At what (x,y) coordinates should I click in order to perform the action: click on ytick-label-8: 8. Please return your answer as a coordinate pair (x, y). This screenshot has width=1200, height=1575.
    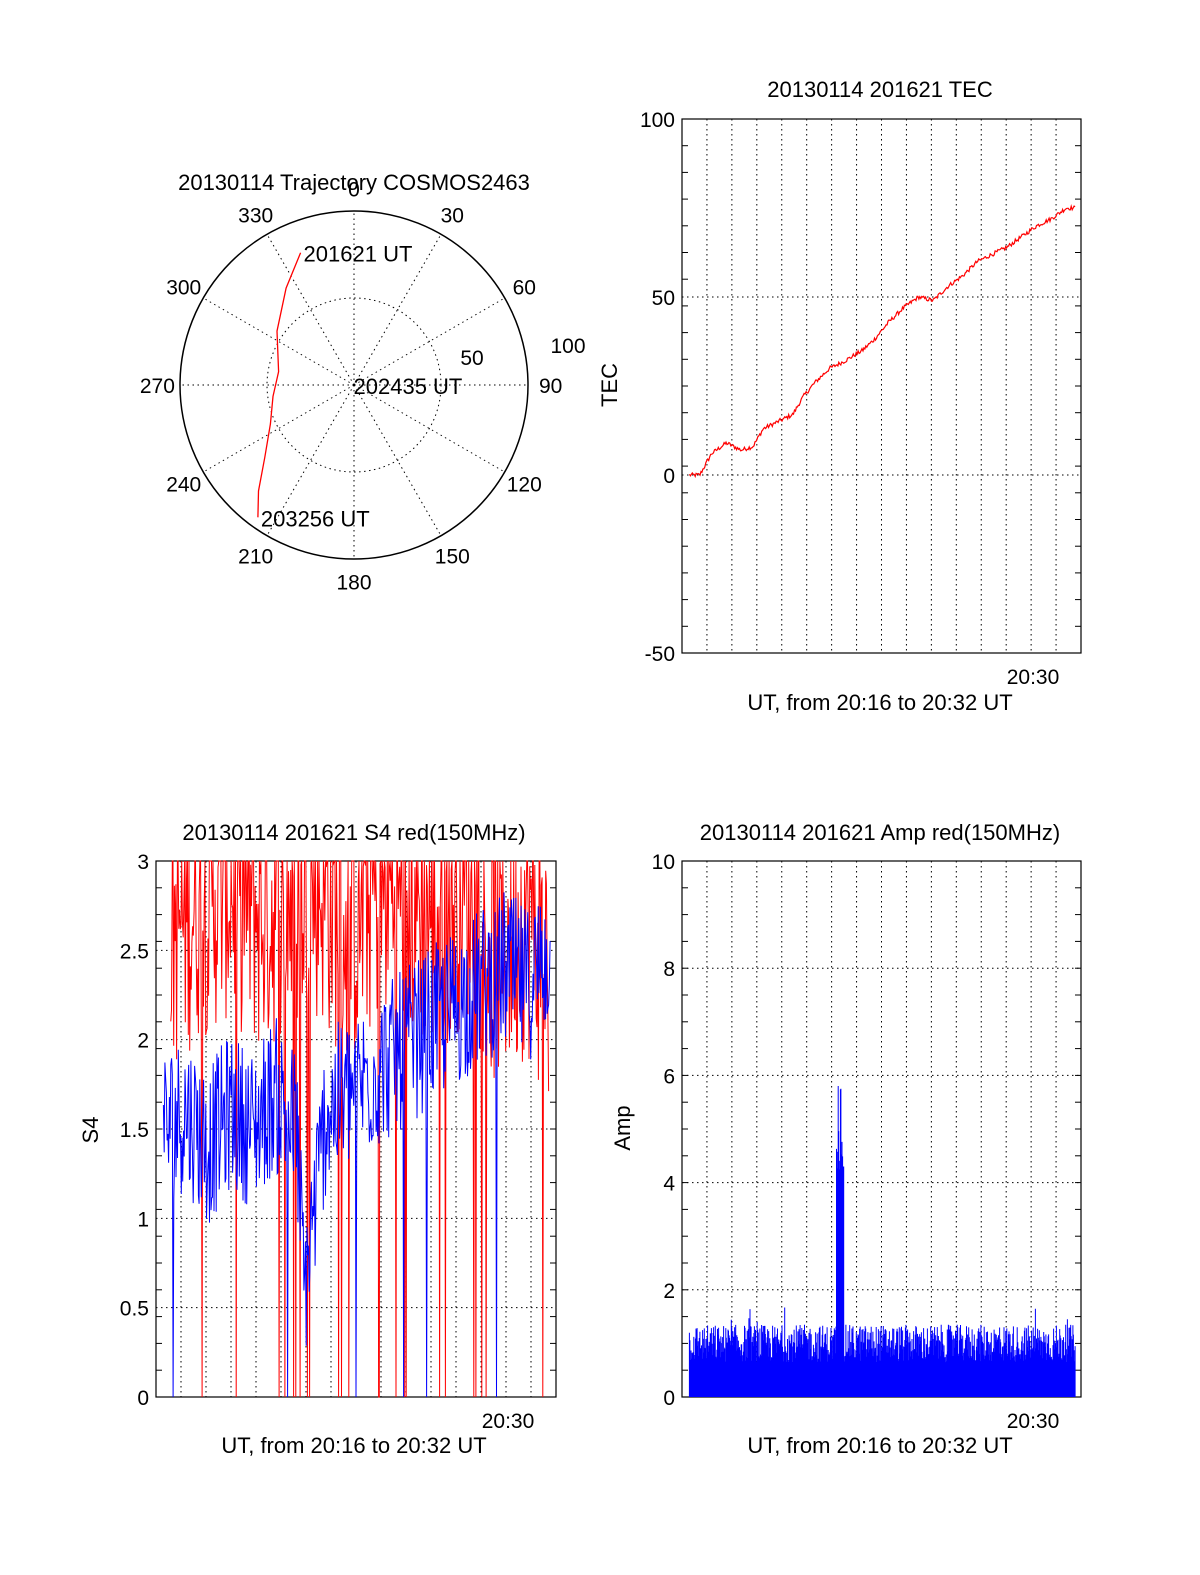
    Looking at the image, I should click on (669, 969).